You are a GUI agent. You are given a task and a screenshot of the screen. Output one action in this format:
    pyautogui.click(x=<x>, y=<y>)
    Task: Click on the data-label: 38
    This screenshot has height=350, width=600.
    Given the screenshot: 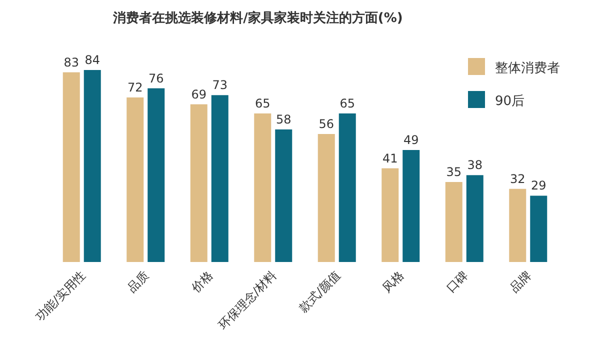 What is the action you would take?
    pyautogui.click(x=475, y=165)
    